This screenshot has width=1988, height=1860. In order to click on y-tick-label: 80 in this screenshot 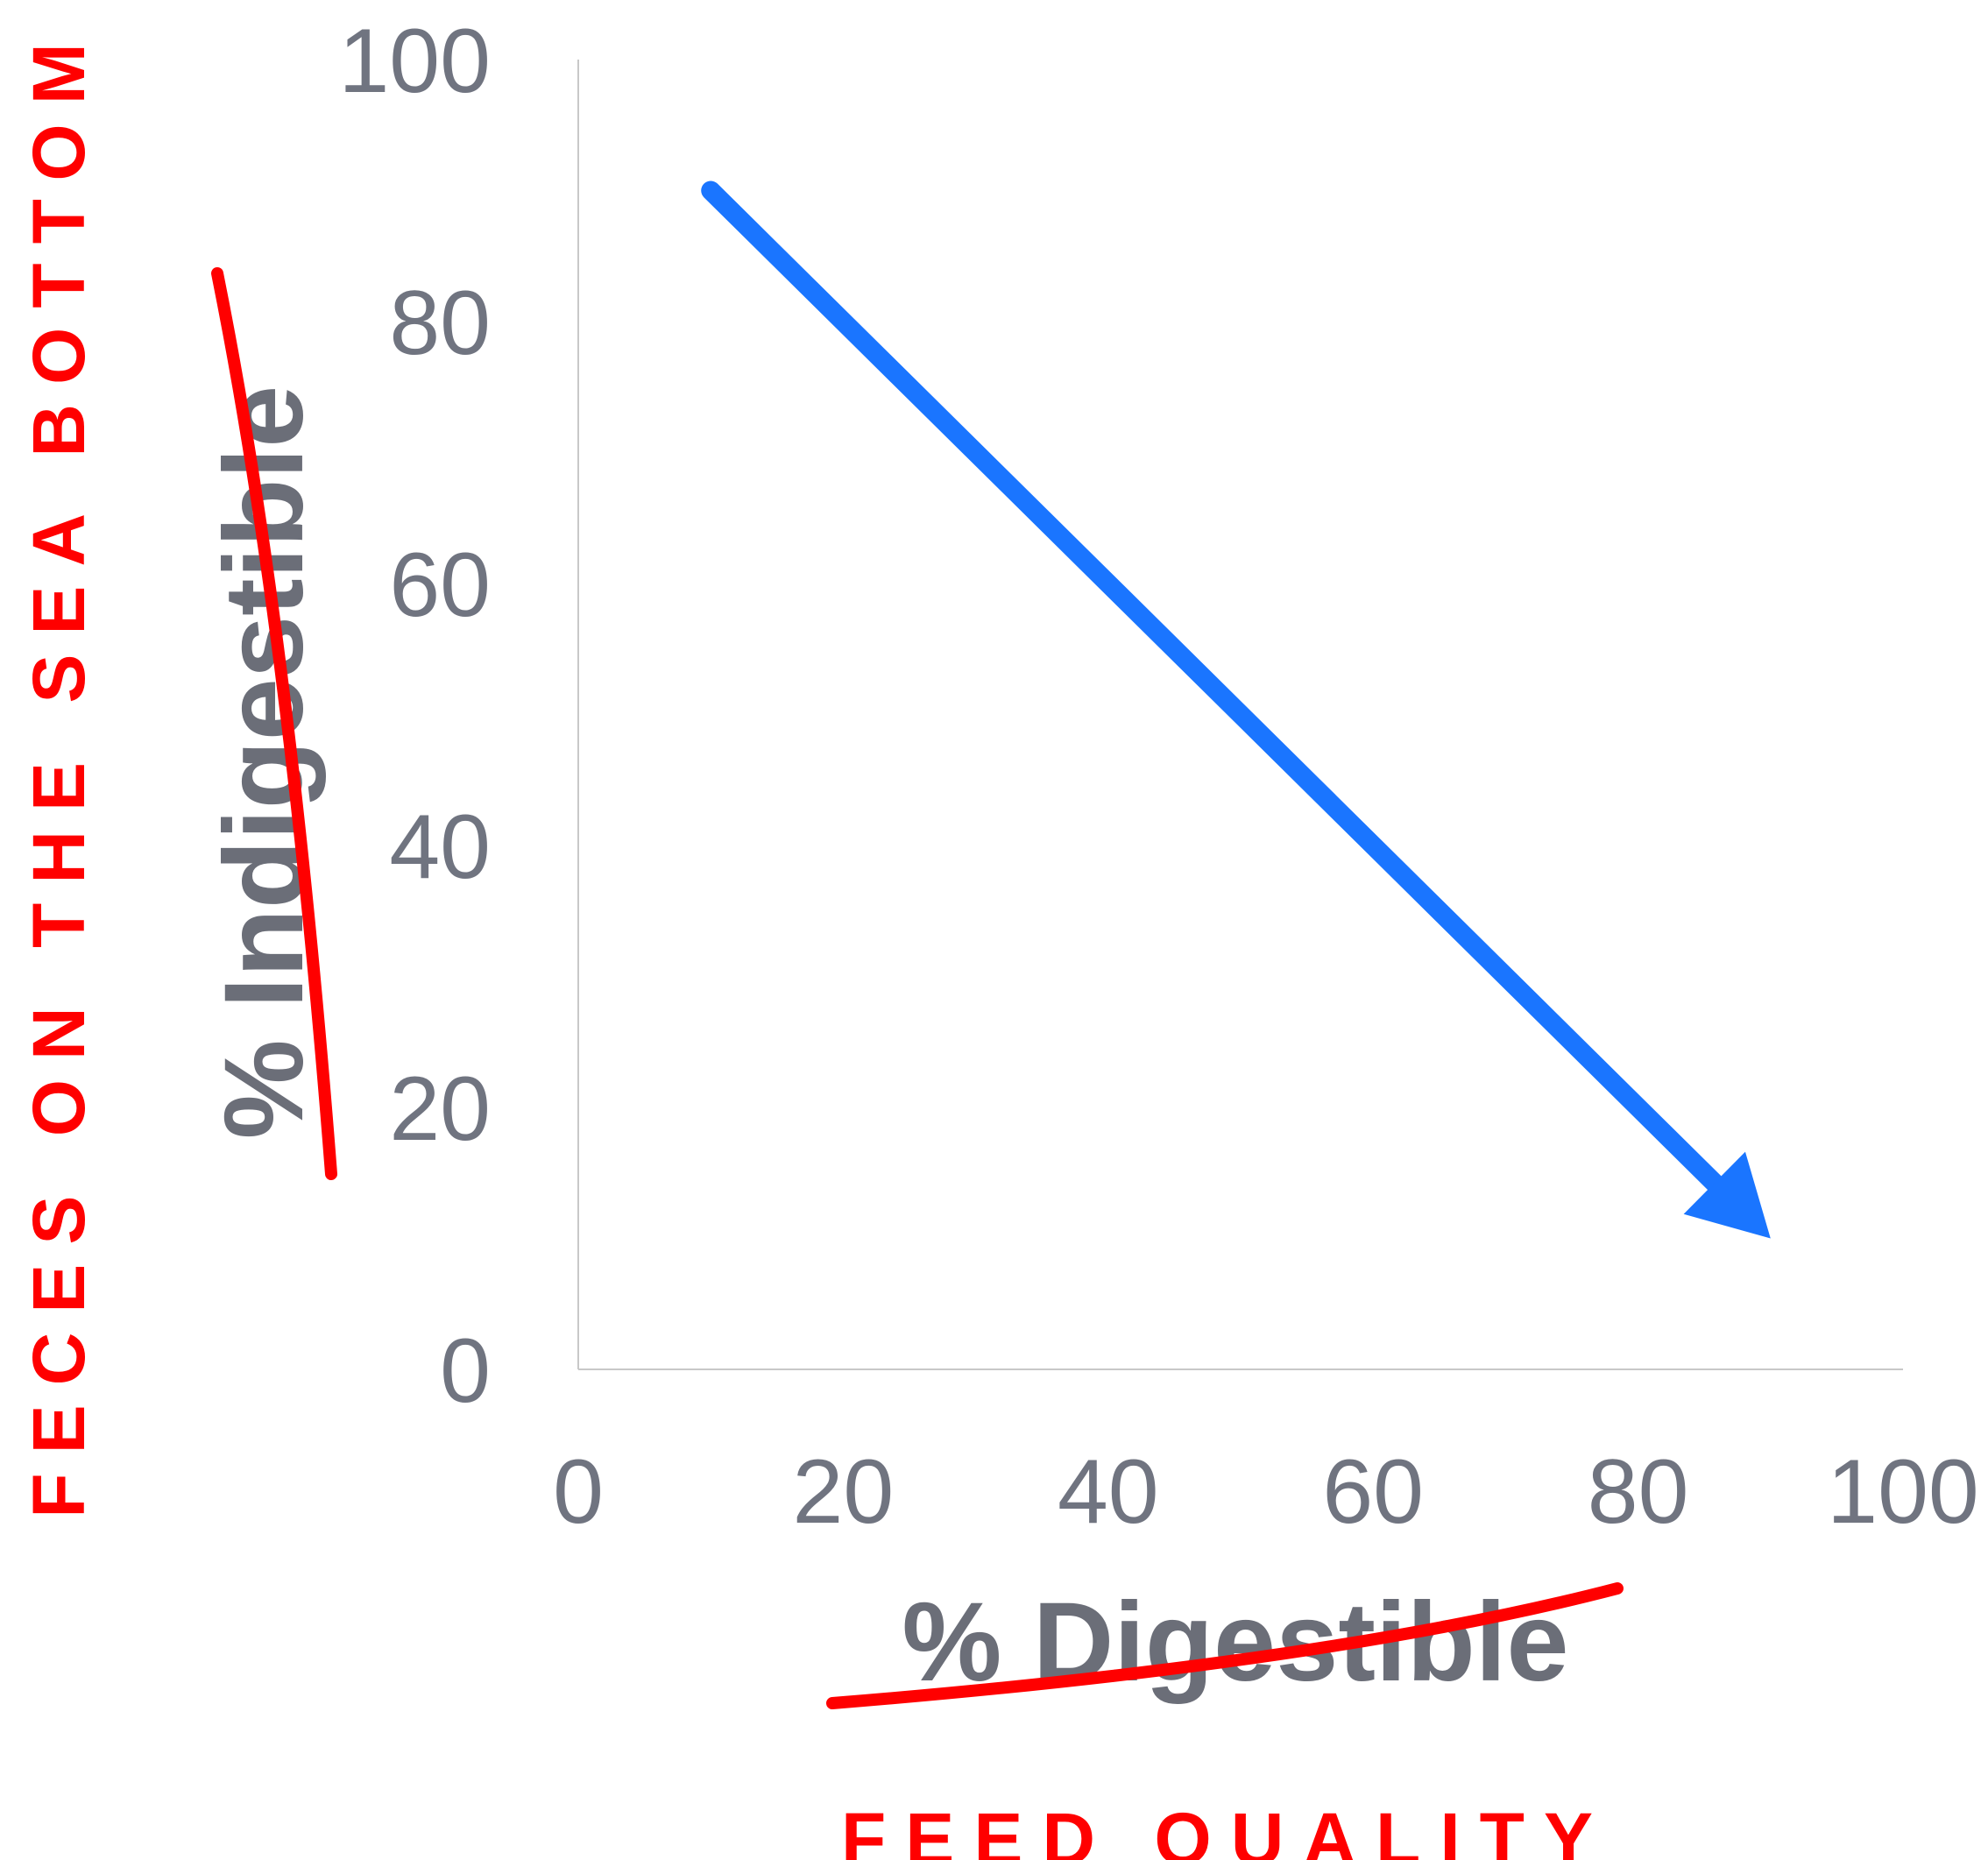, I will do `click(440, 323)`.